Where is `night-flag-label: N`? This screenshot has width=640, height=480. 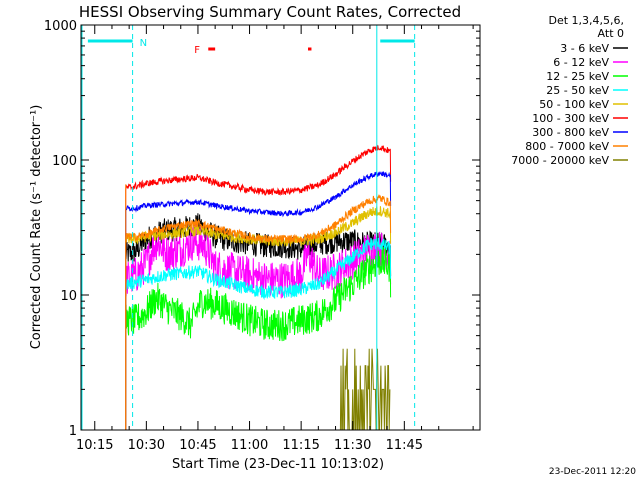 night-flag-label: N is located at coordinates (143, 43).